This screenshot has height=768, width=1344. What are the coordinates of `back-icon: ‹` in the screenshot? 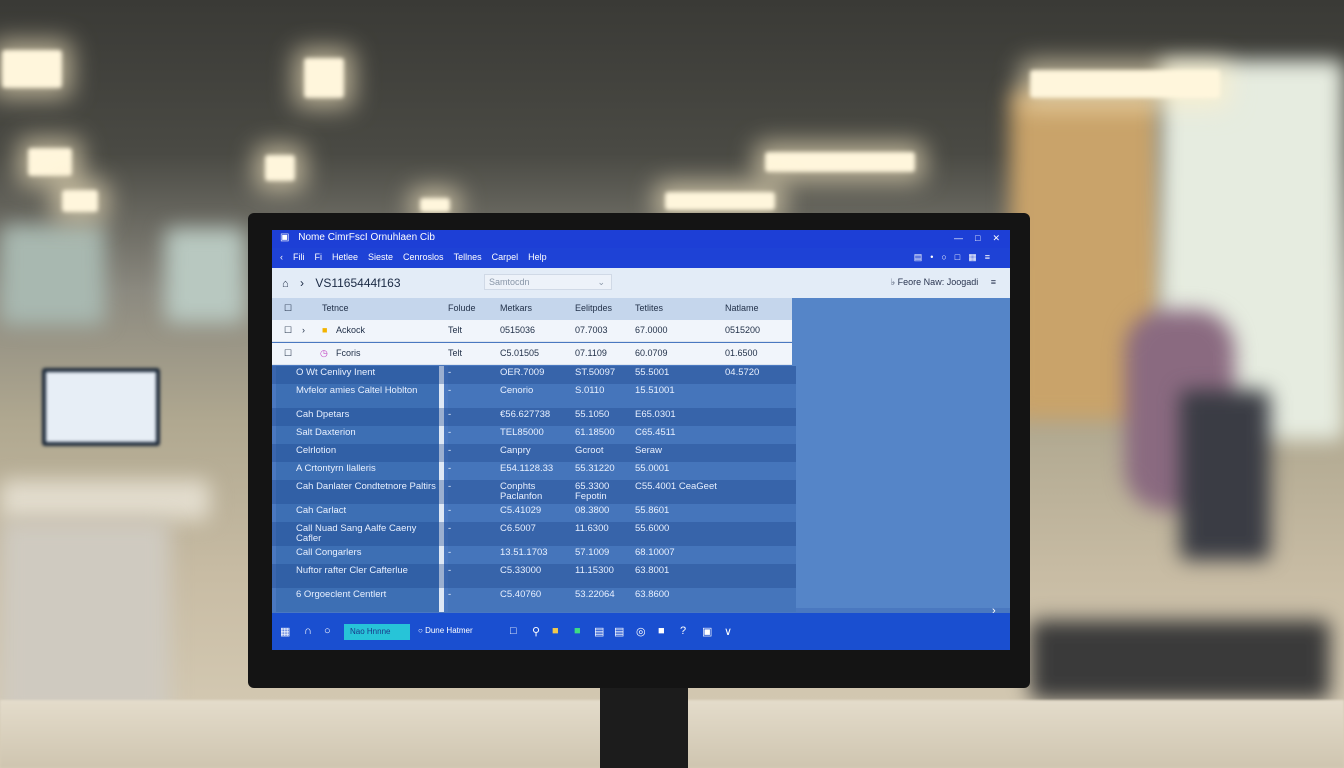 It's located at (281, 257).